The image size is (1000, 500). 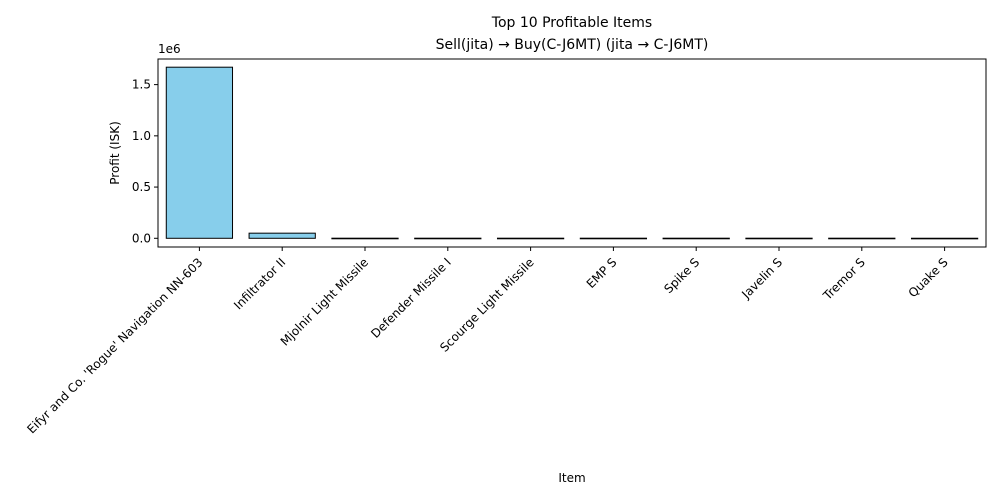 I want to click on x-axis-label: Item, so click(x=571, y=478).